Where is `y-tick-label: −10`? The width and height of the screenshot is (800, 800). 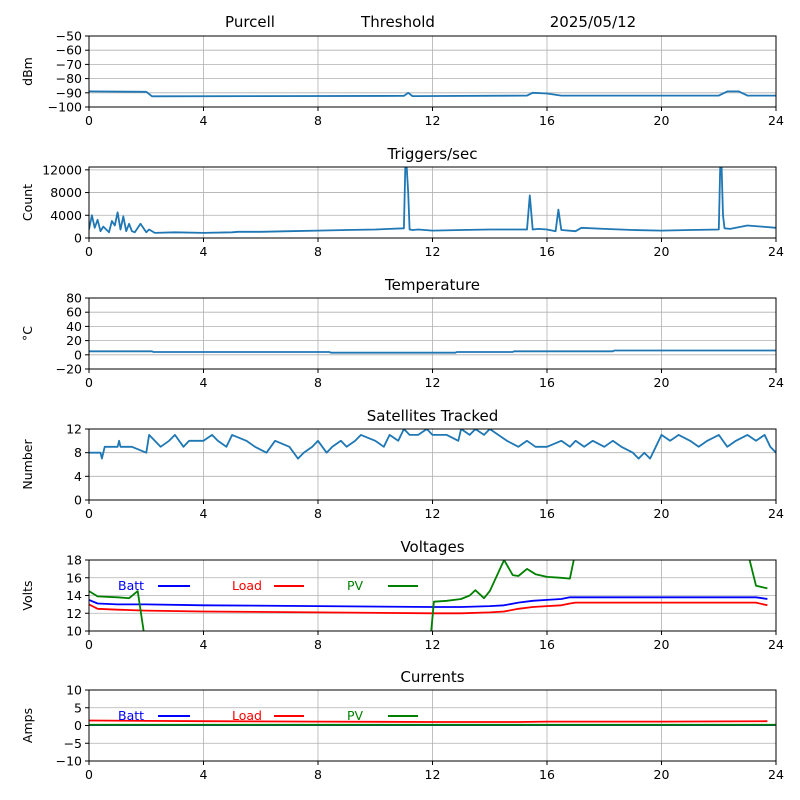 y-tick-label: −10 is located at coordinates (69, 761).